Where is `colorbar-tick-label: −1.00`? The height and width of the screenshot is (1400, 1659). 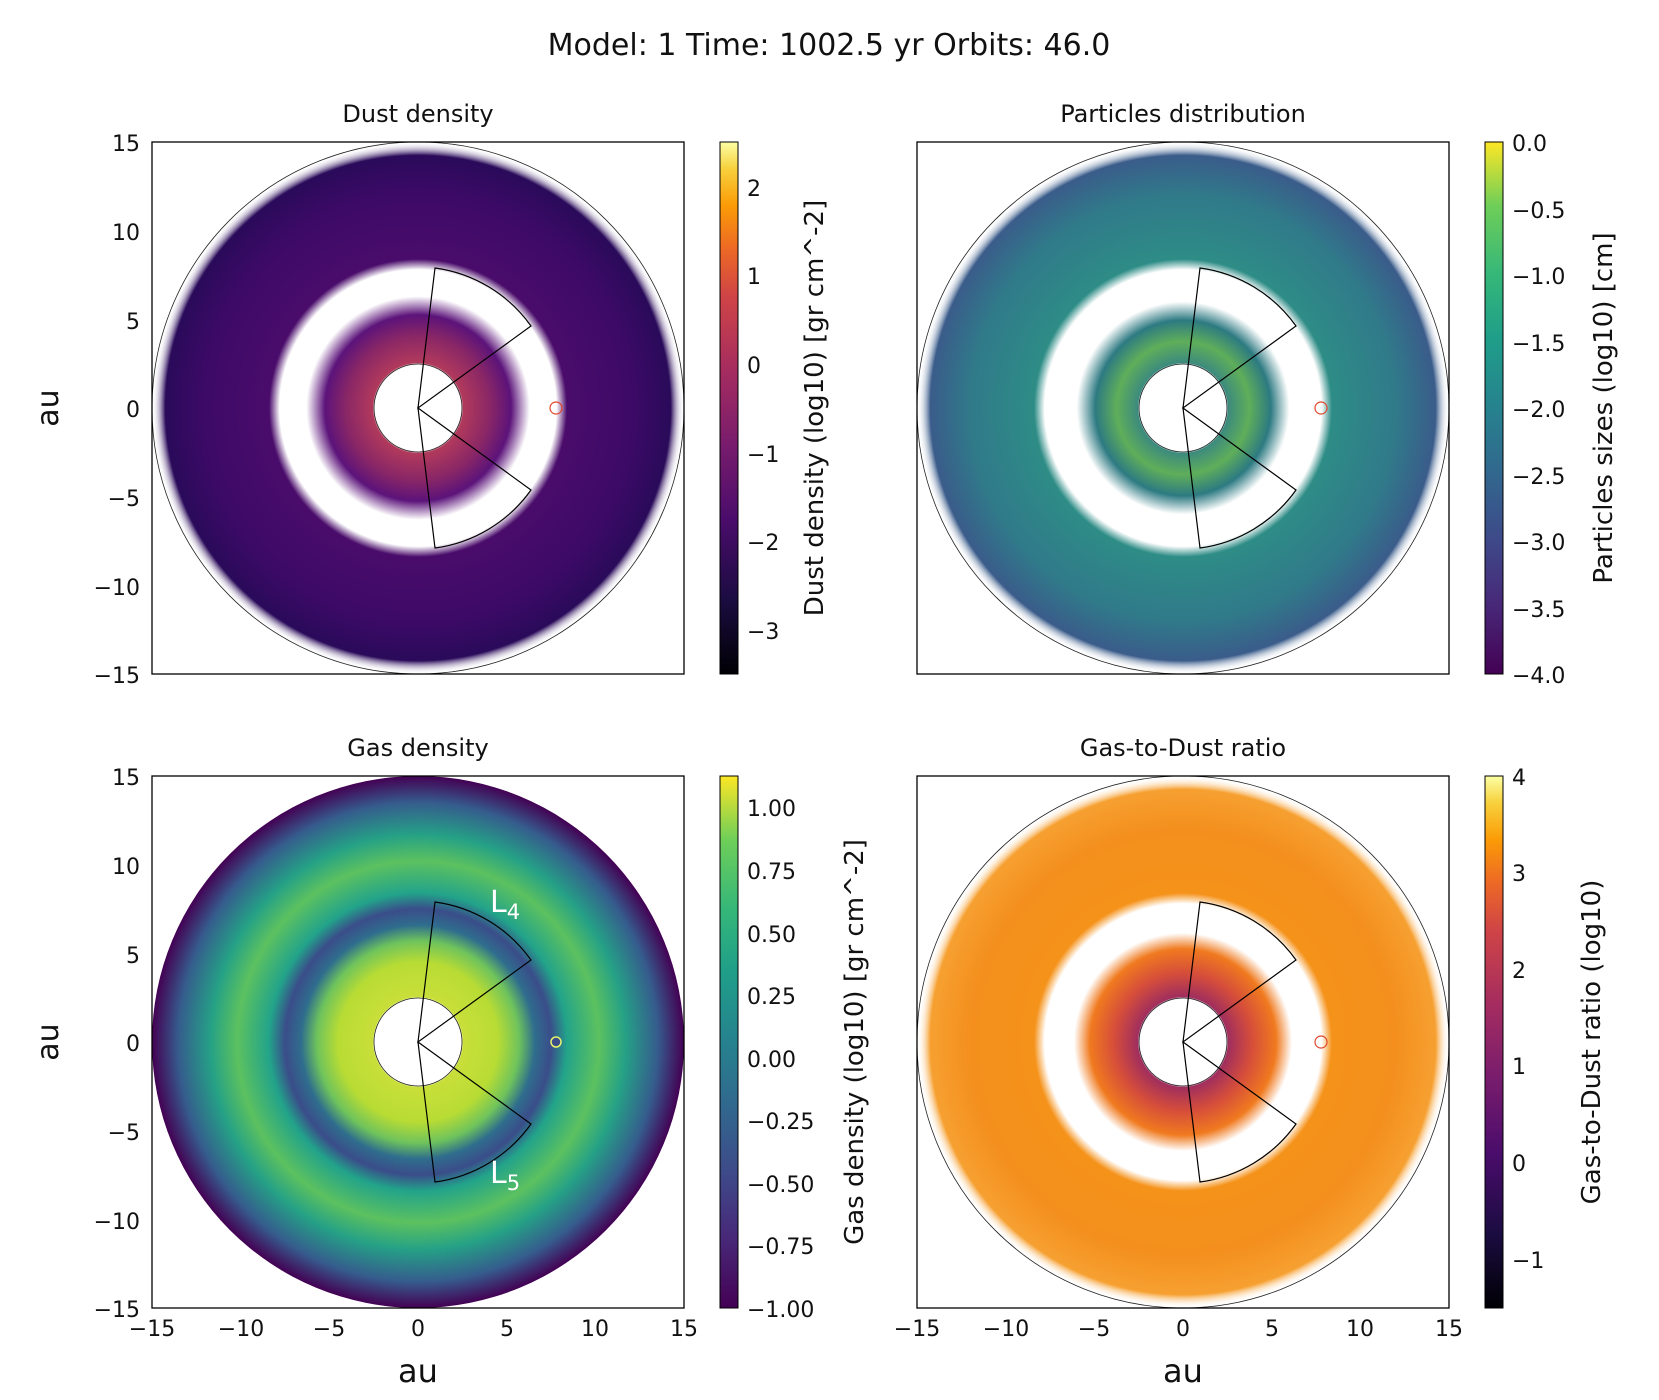
colorbar-tick-label: −1.00 is located at coordinates (780, 1310).